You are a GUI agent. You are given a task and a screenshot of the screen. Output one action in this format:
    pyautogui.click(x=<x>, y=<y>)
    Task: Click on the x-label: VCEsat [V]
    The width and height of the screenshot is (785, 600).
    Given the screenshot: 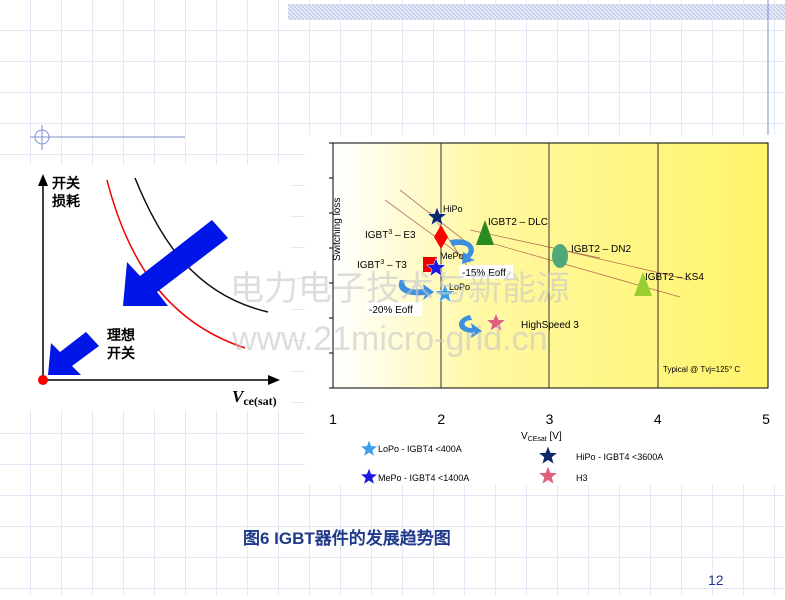 What is the action you would take?
    pyautogui.click(x=541, y=437)
    